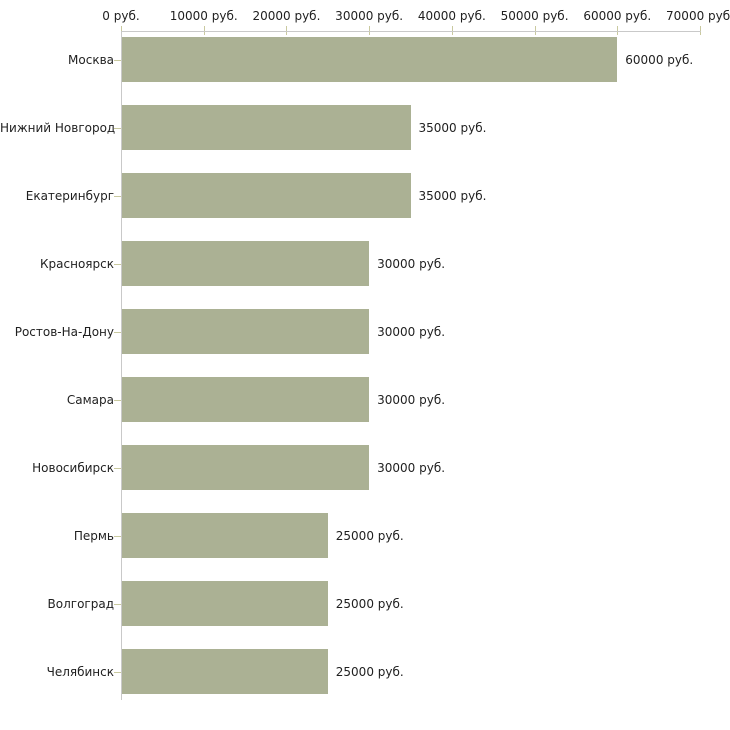 The width and height of the screenshot is (730, 730). What do you see at coordinates (91, 59) in the screenshot?
I see `category-label: Москва` at bounding box center [91, 59].